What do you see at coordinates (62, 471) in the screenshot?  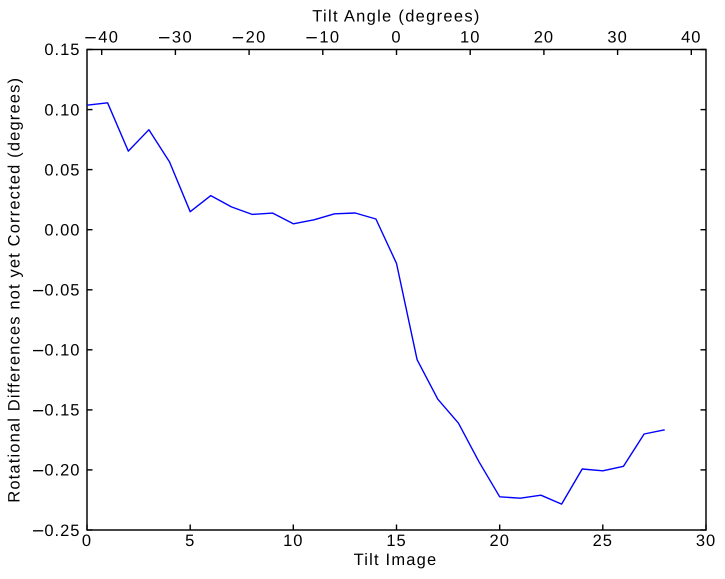 I see `svg-text: 0.20` at bounding box center [62, 471].